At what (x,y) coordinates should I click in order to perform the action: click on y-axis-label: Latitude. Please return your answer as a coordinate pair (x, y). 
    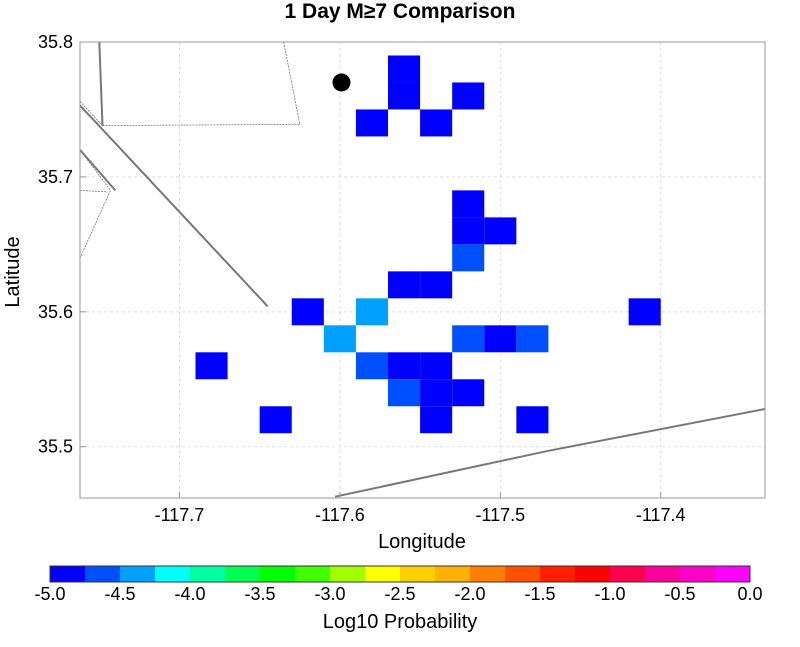
    Looking at the image, I should click on (13, 271).